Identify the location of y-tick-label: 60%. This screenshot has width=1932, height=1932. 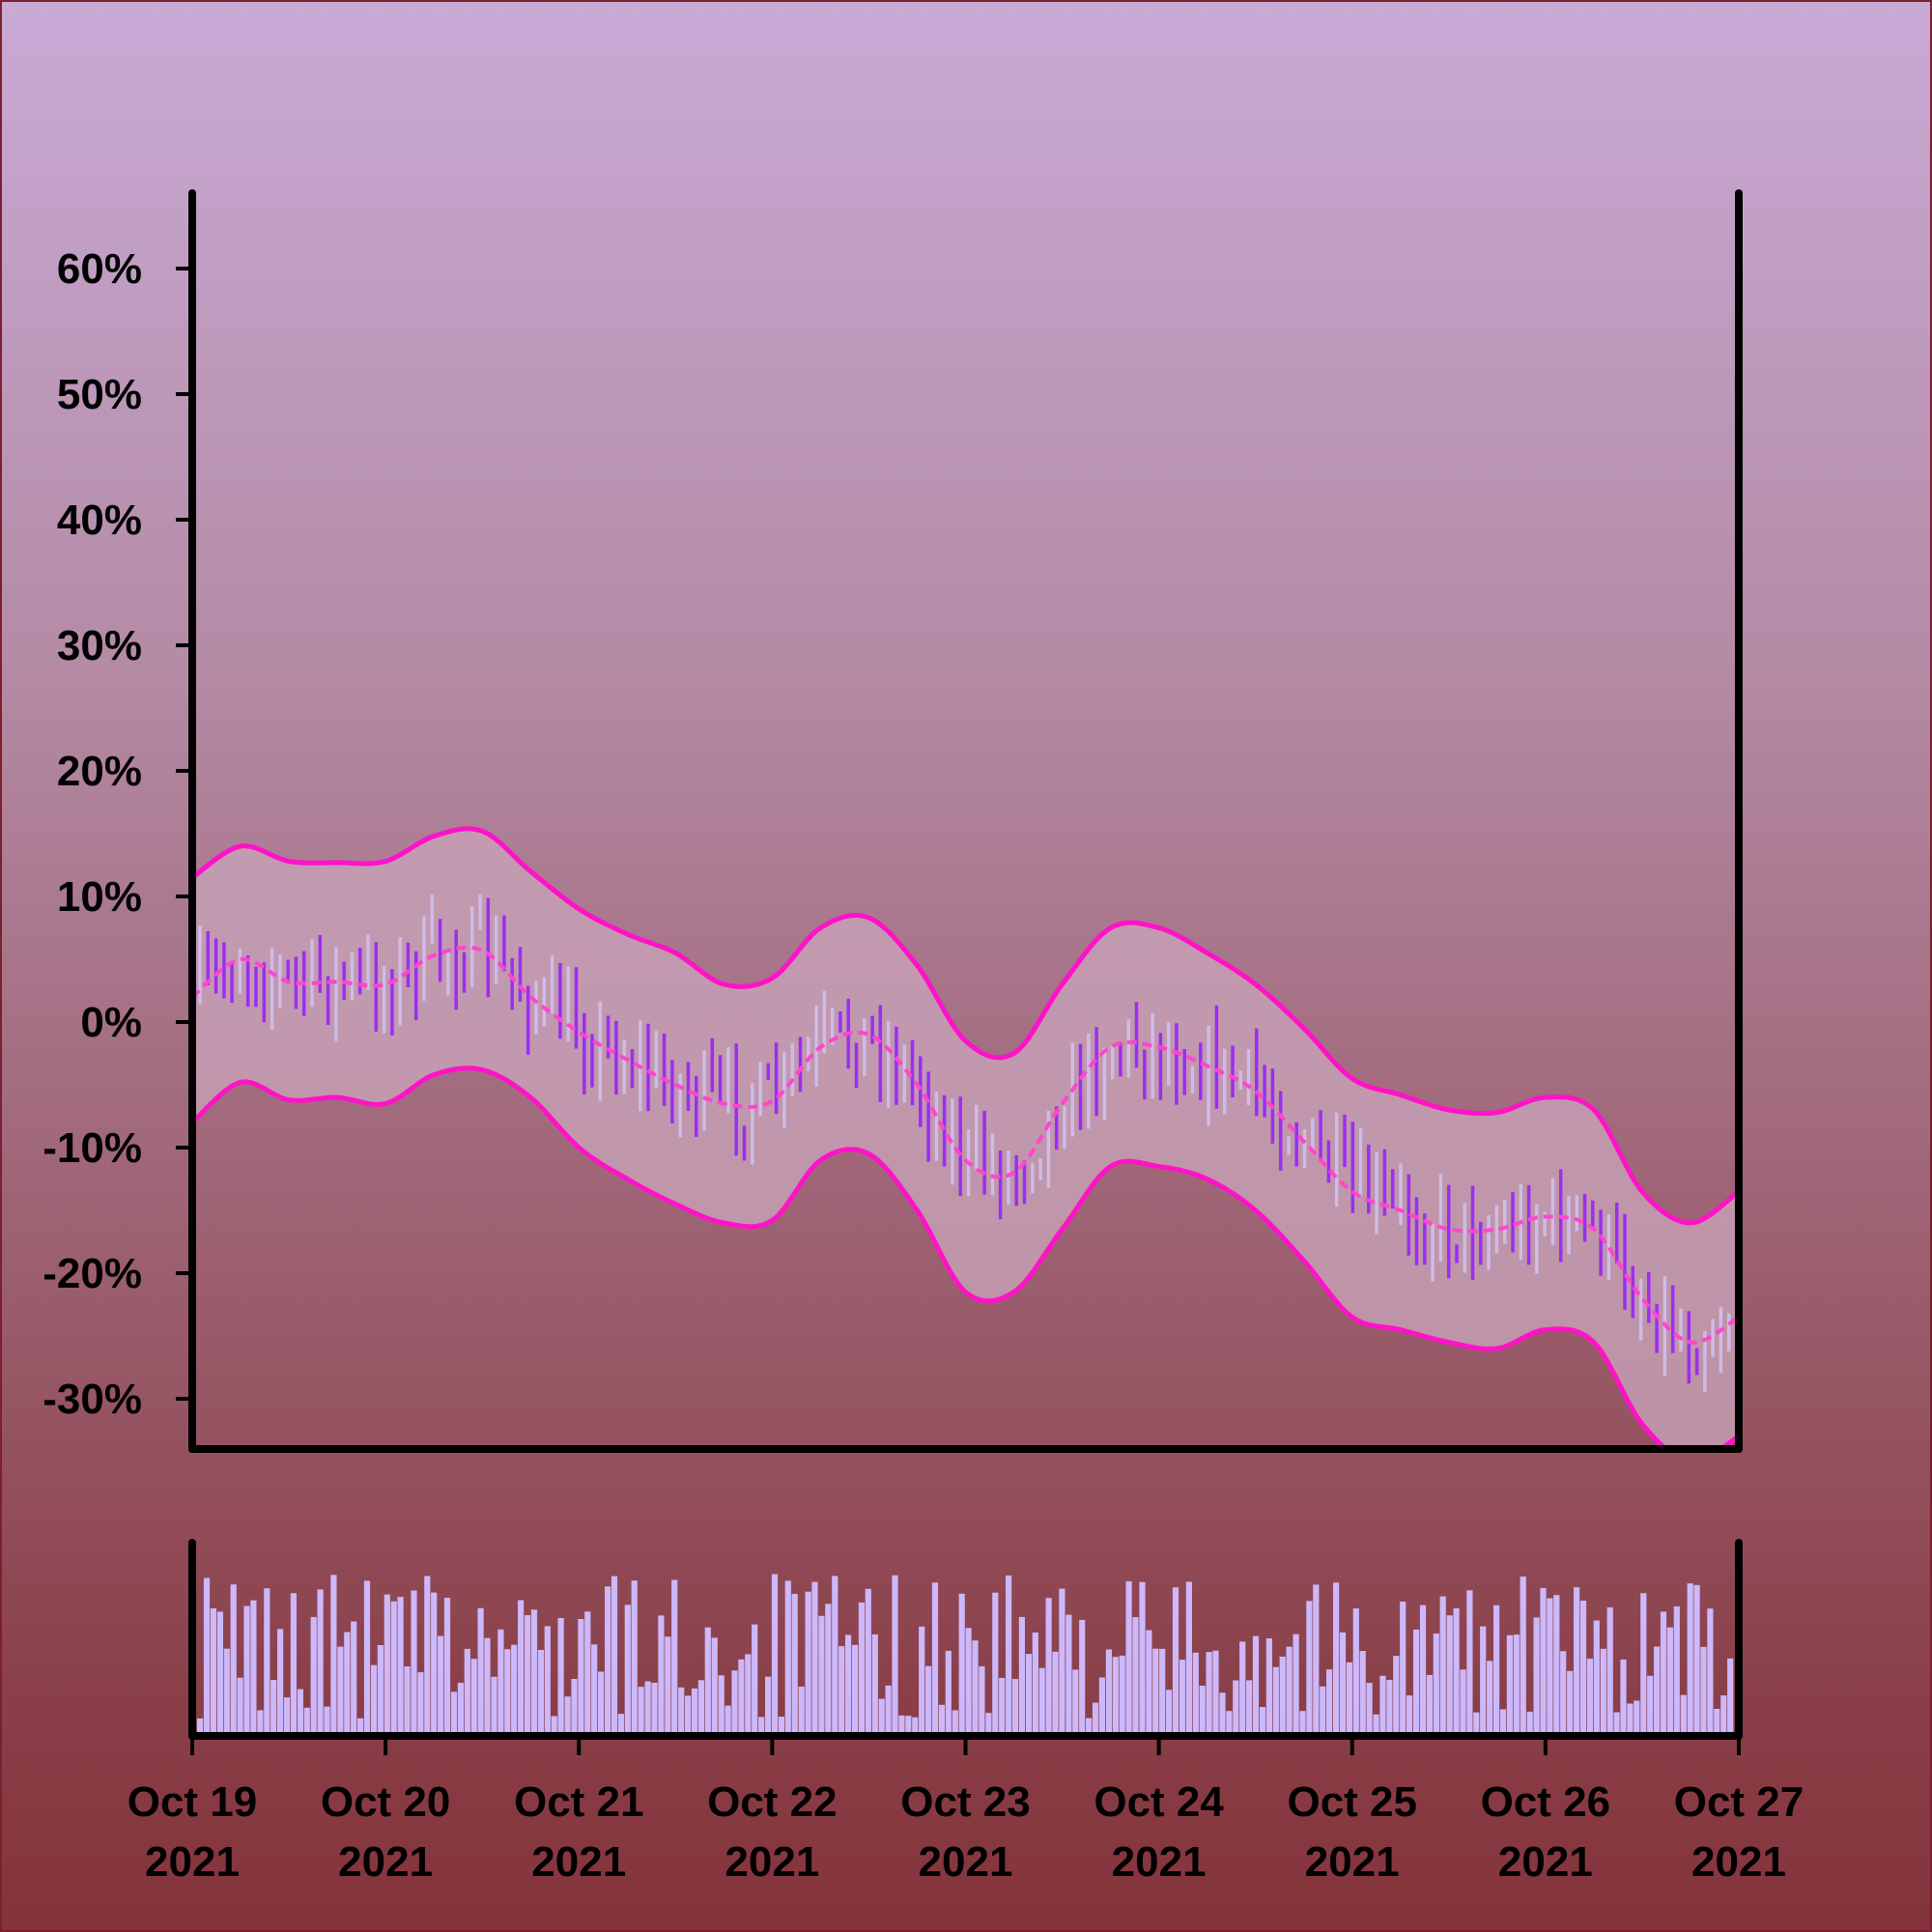
(99, 269).